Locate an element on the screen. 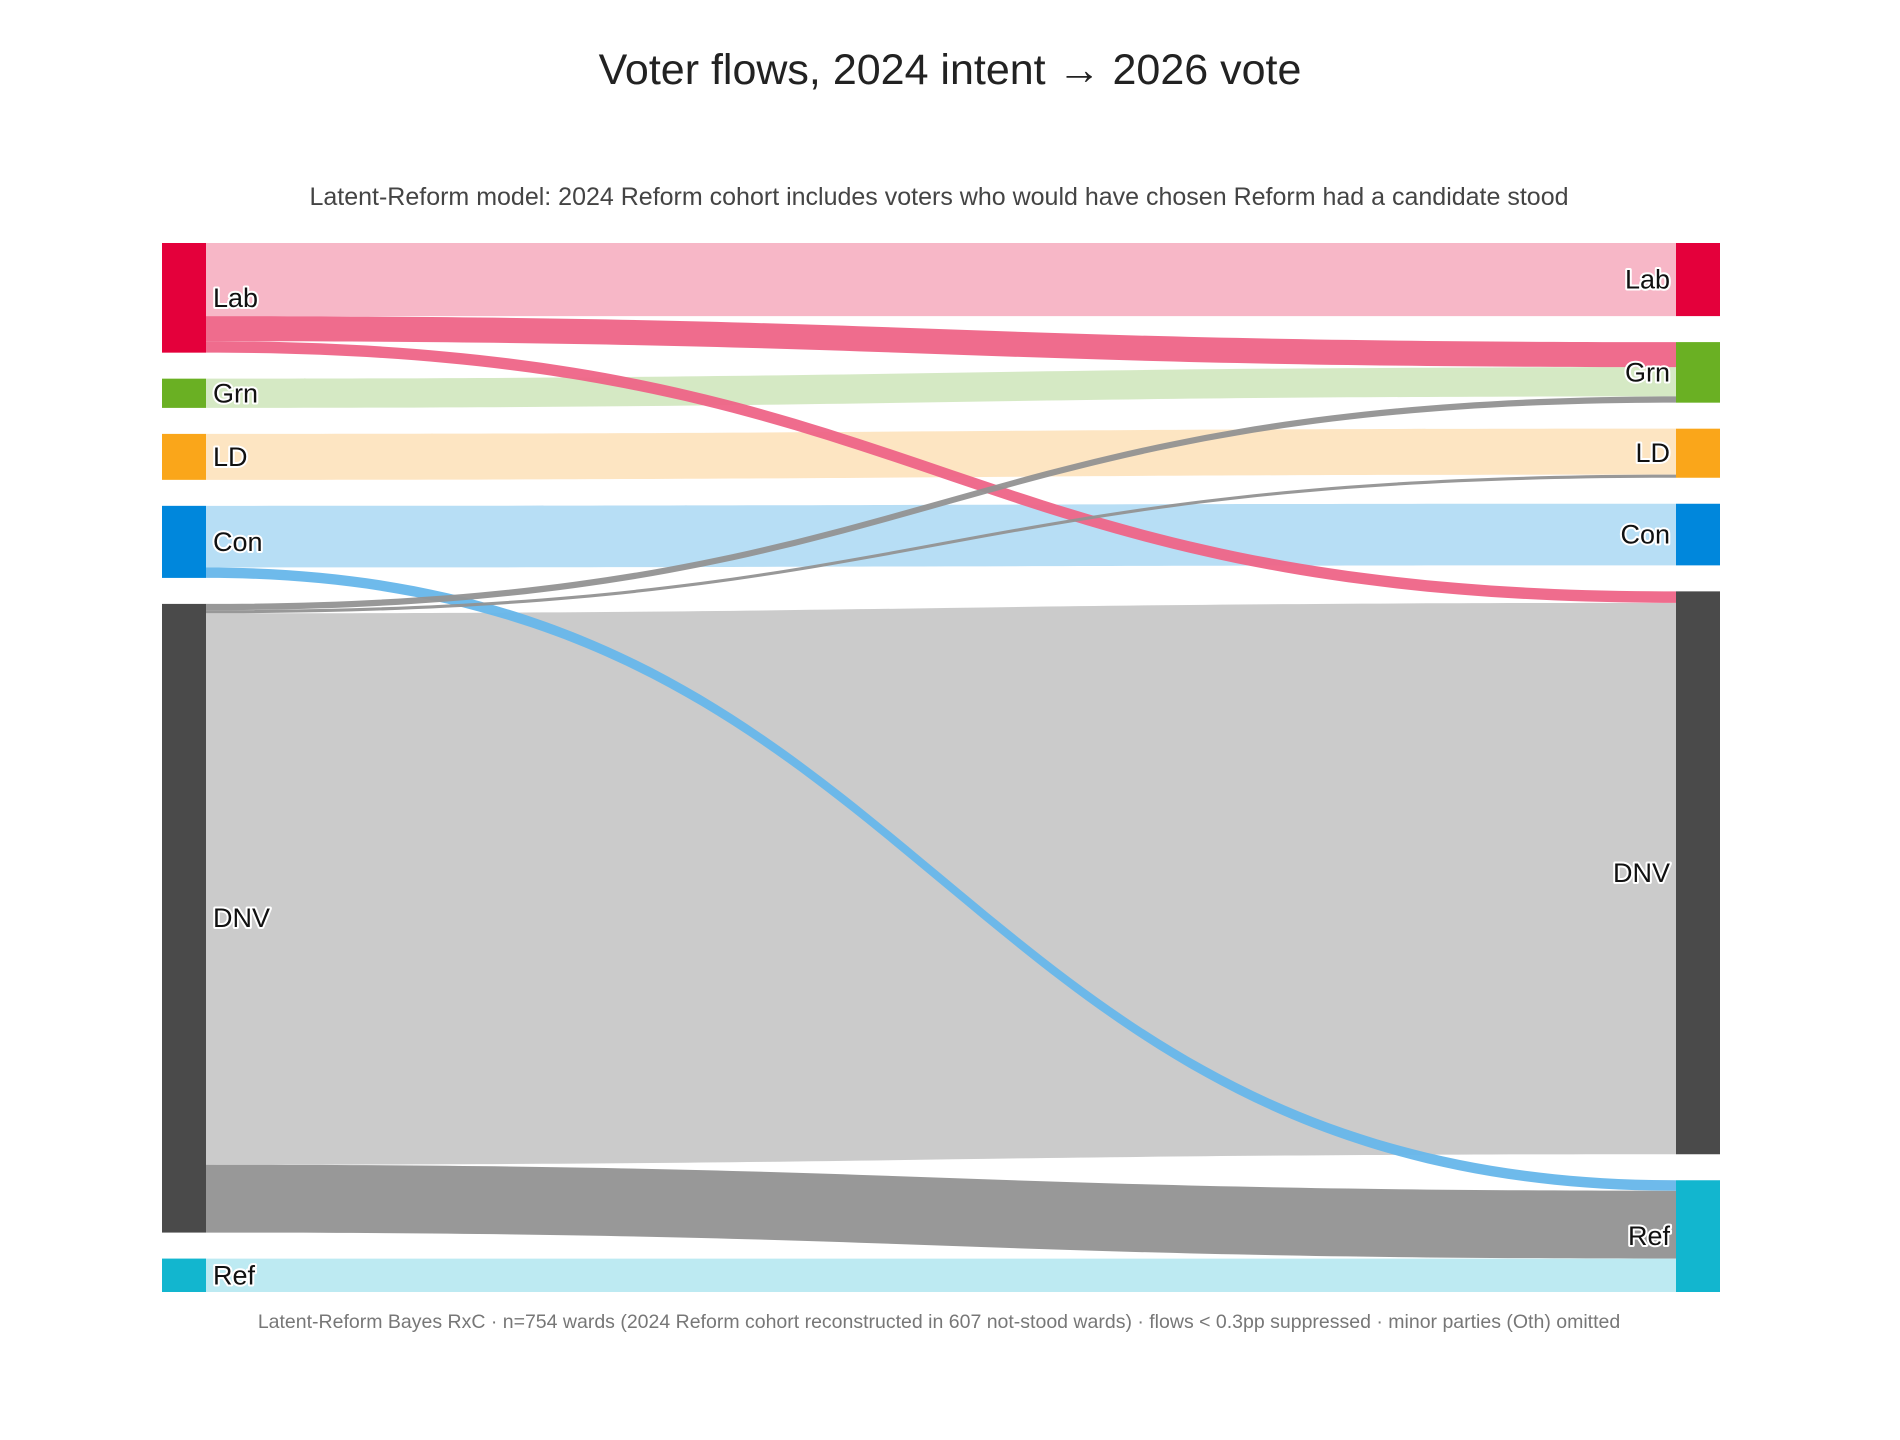  node-source-ld is located at coordinates (184, 456).